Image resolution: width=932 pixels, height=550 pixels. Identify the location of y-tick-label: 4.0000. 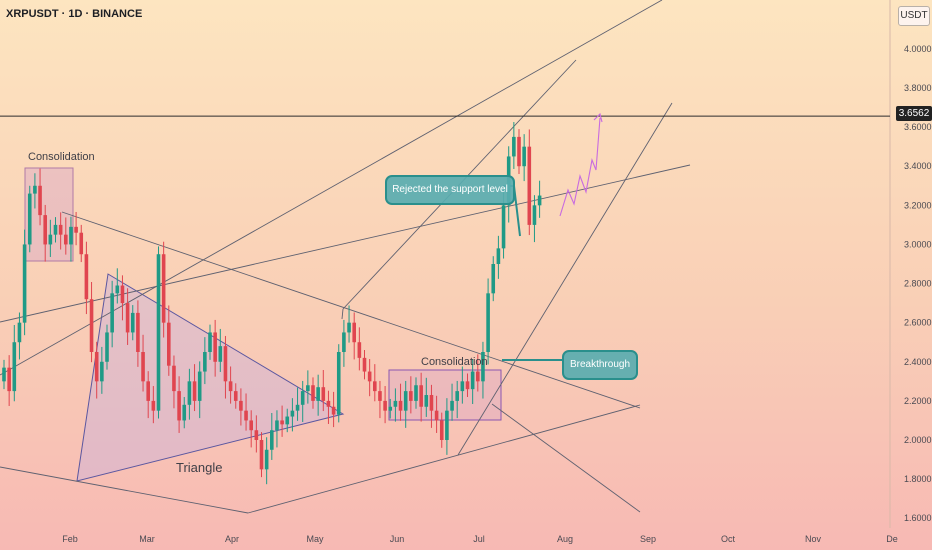
(918, 49).